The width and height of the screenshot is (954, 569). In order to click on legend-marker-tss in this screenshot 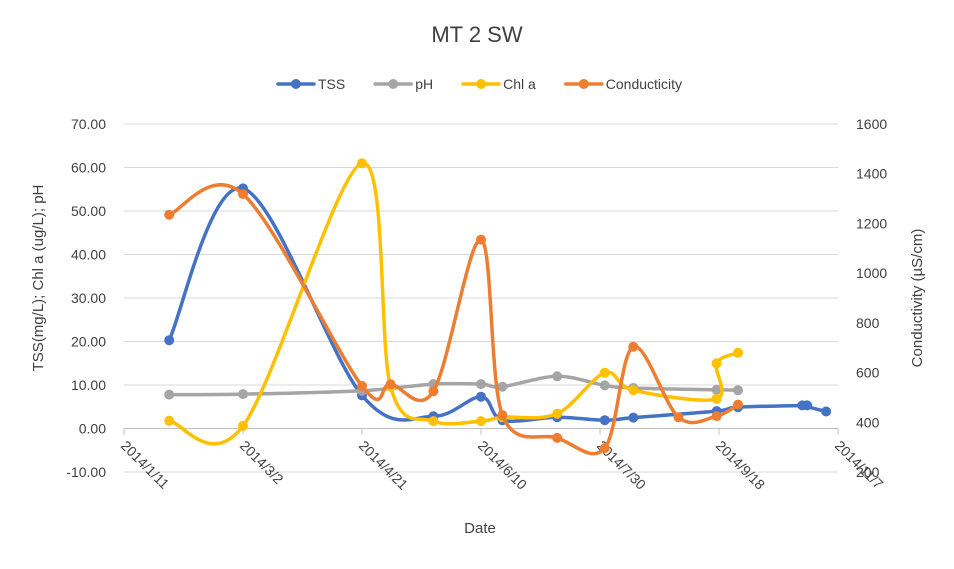, I will do `click(295, 84)`.